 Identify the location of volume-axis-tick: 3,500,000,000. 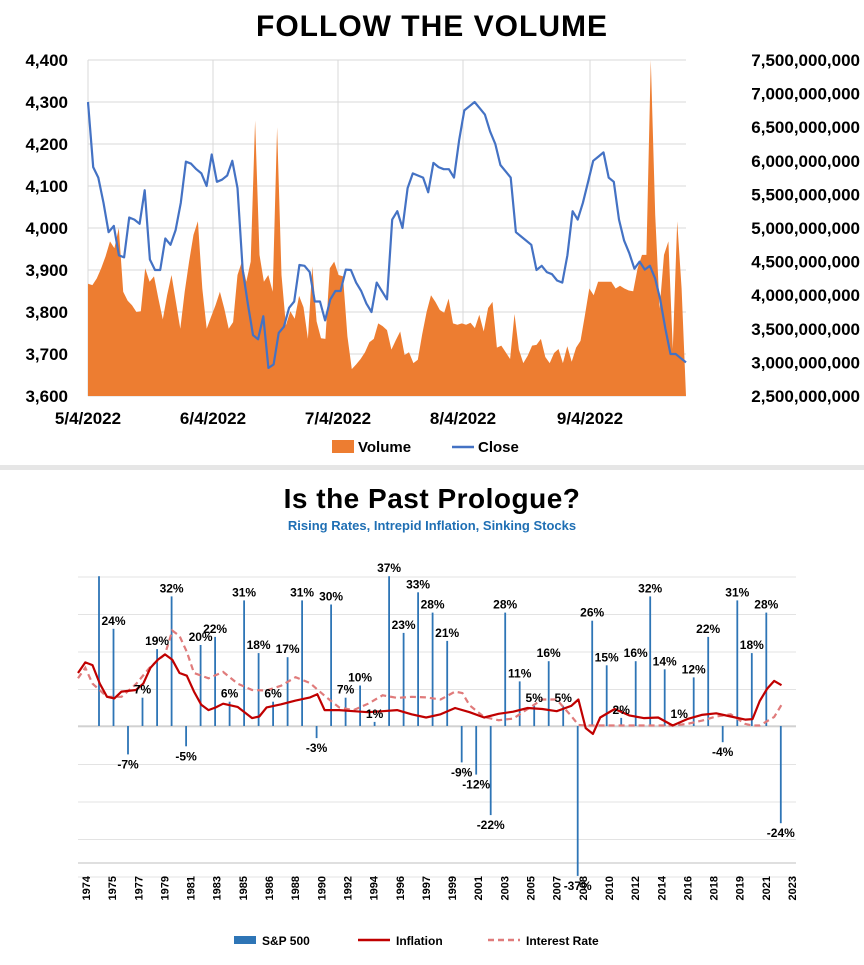
(805, 329).